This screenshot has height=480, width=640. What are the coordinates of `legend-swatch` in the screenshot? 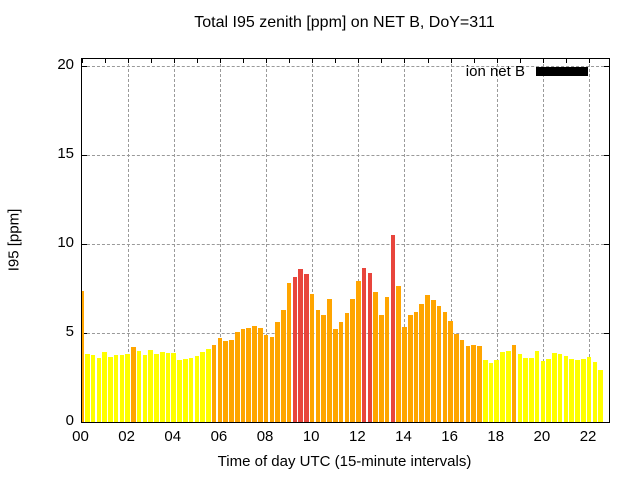 It's located at (562, 71).